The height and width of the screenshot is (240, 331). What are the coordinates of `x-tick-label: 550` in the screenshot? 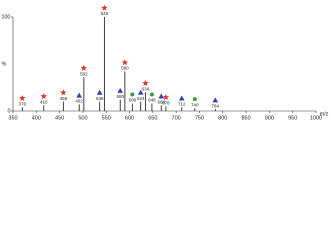 It's located at (106, 118).